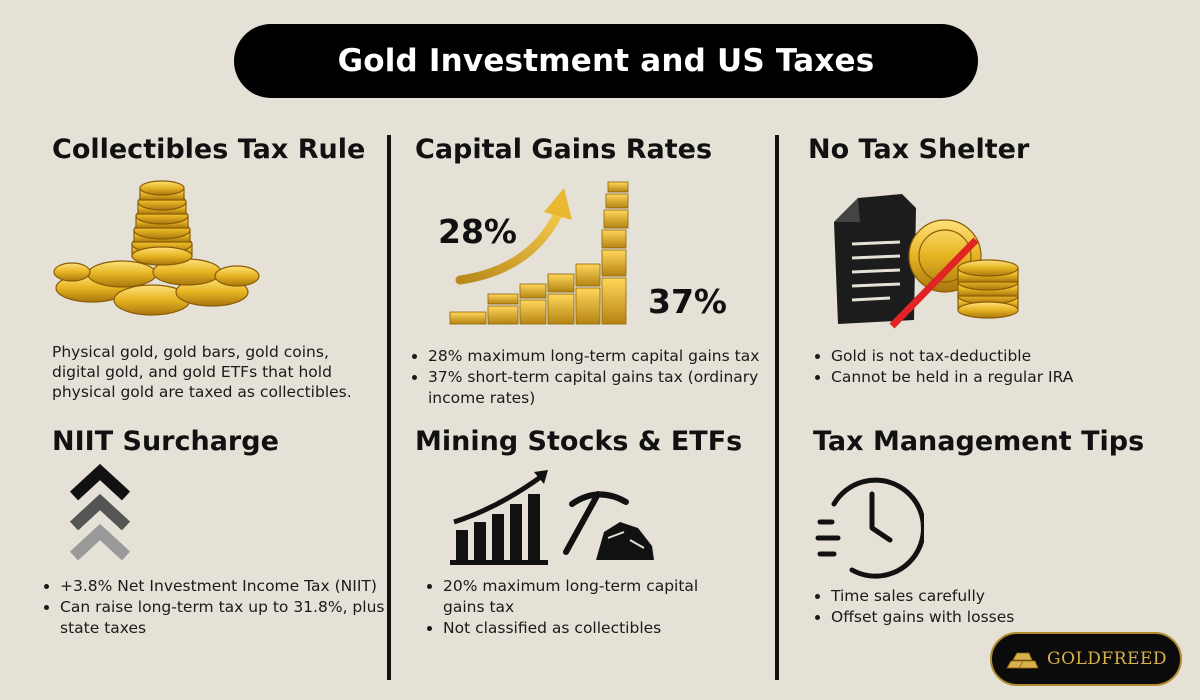 This screenshot has width=1200, height=700. What do you see at coordinates (1022, 660) in the screenshot?
I see `gold-bars-icon` at bounding box center [1022, 660].